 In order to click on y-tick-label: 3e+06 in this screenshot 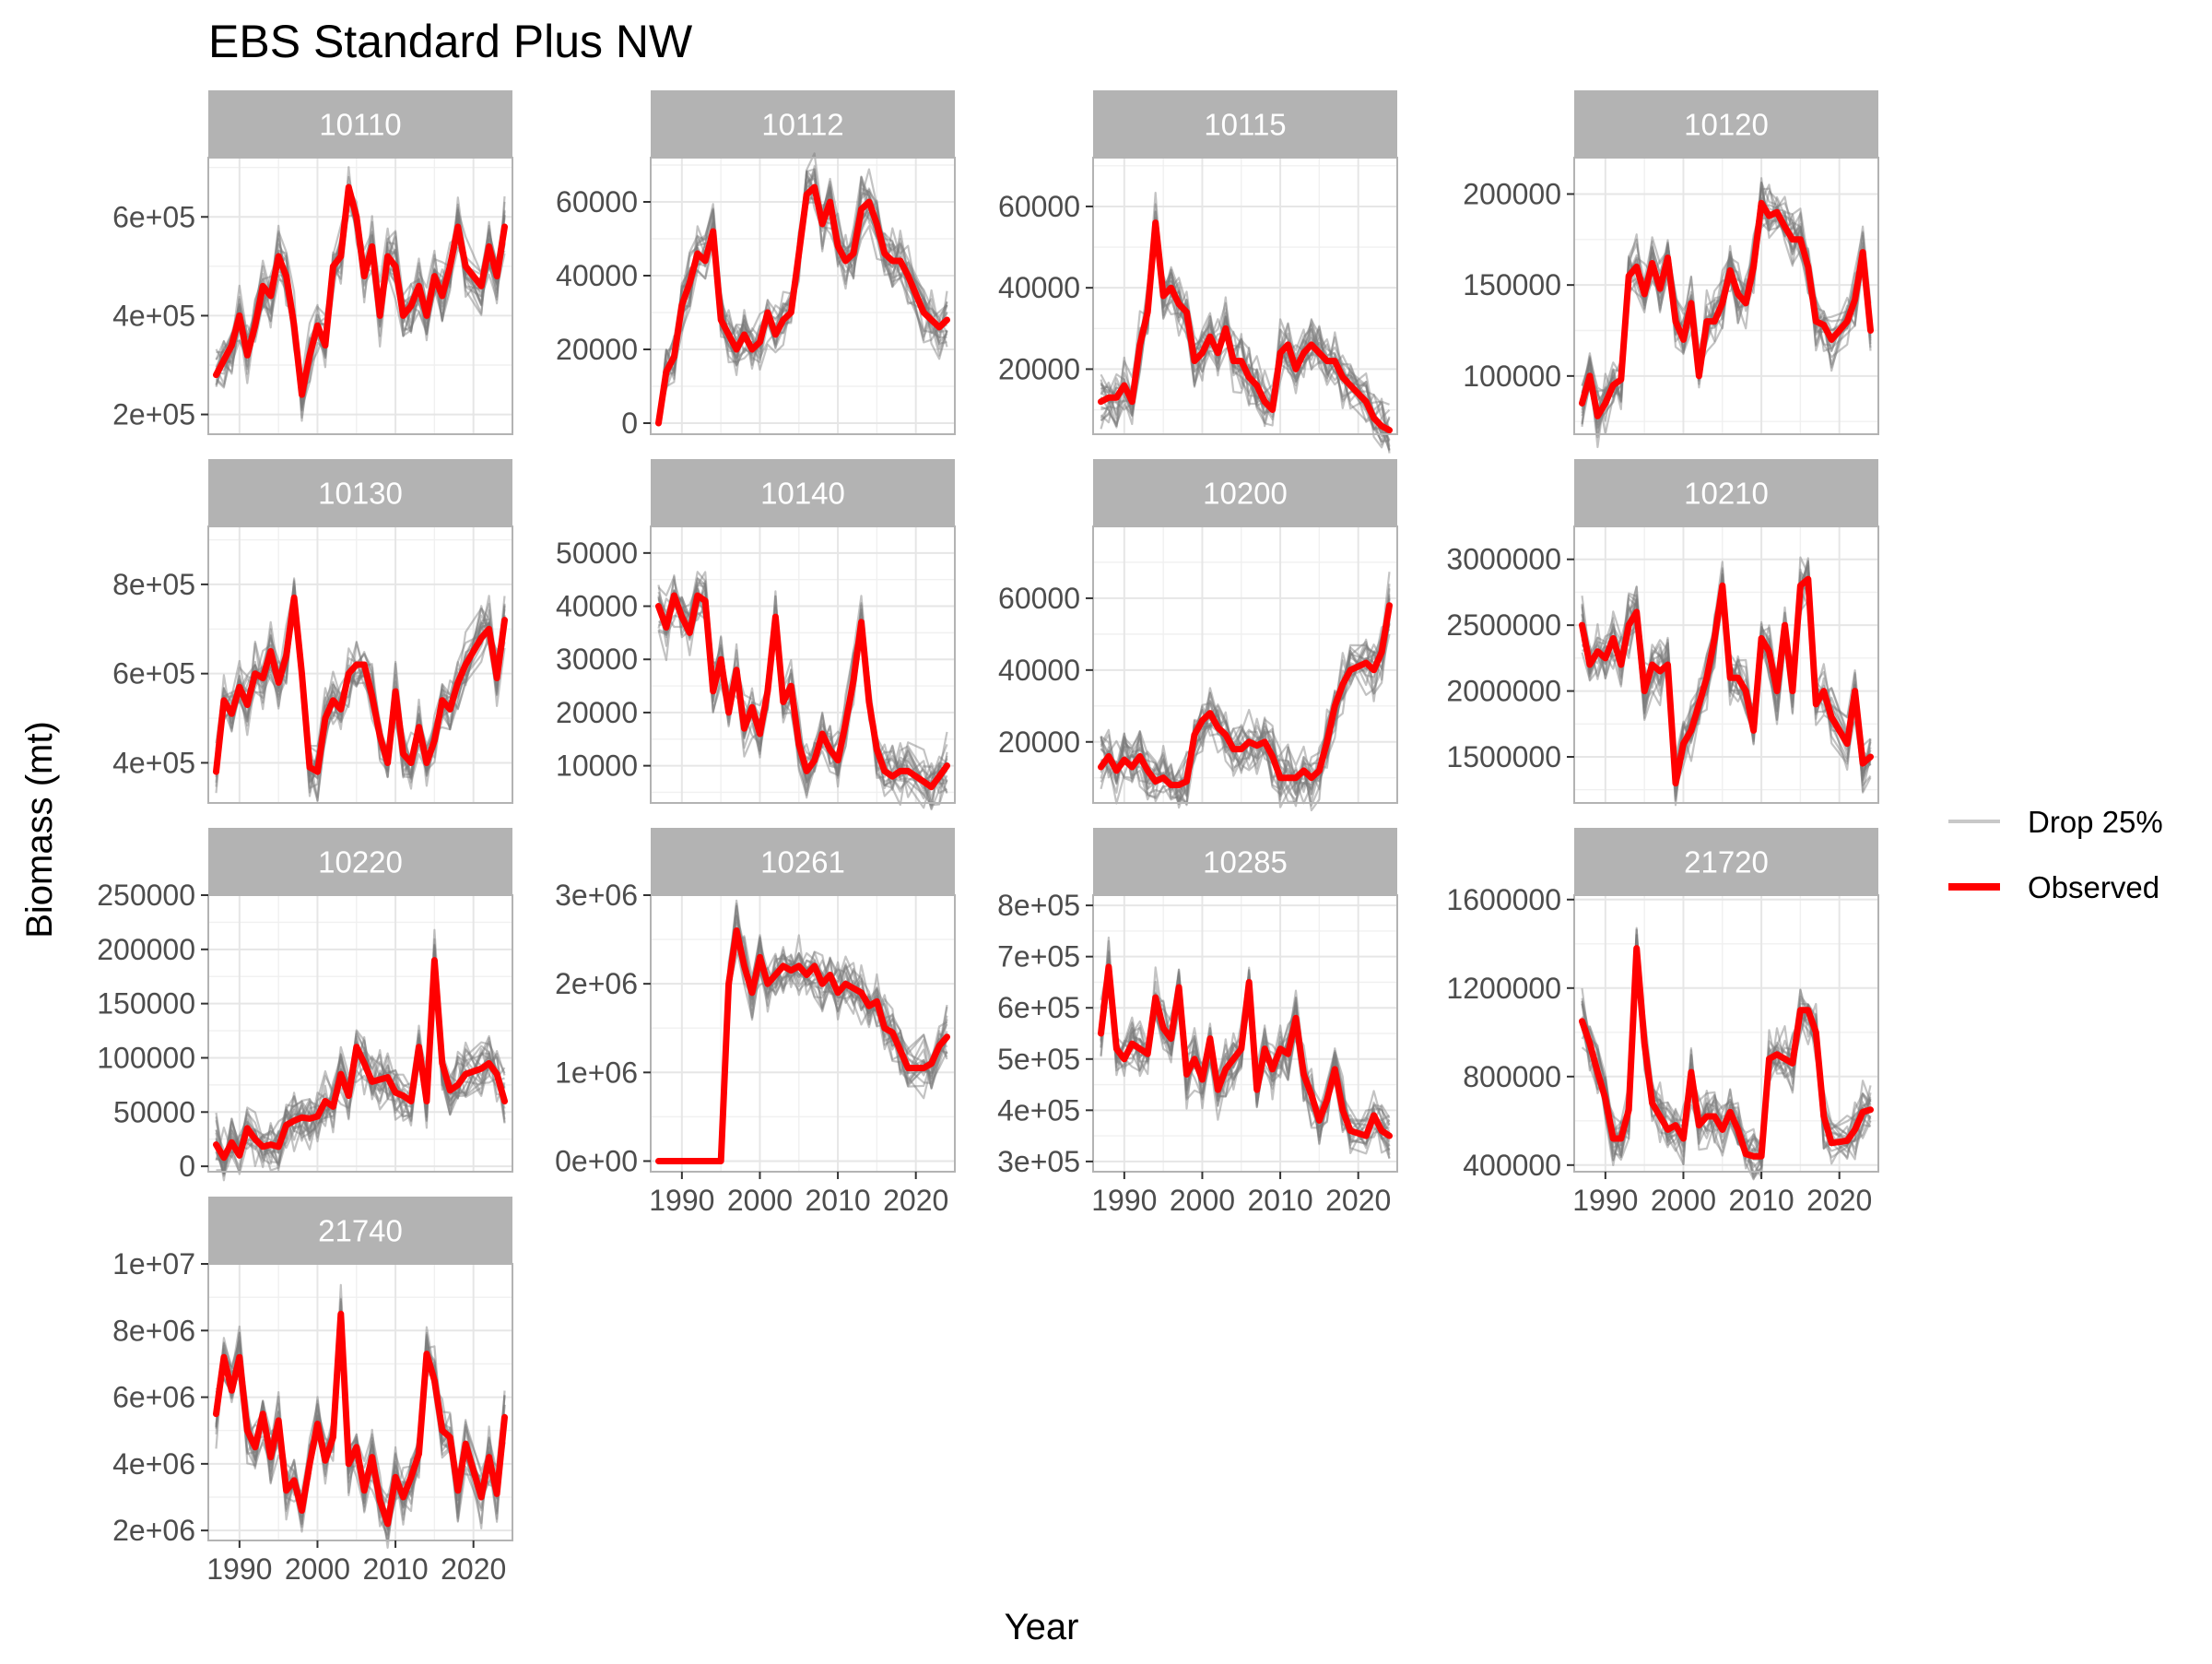, I will do `click(596, 895)`.